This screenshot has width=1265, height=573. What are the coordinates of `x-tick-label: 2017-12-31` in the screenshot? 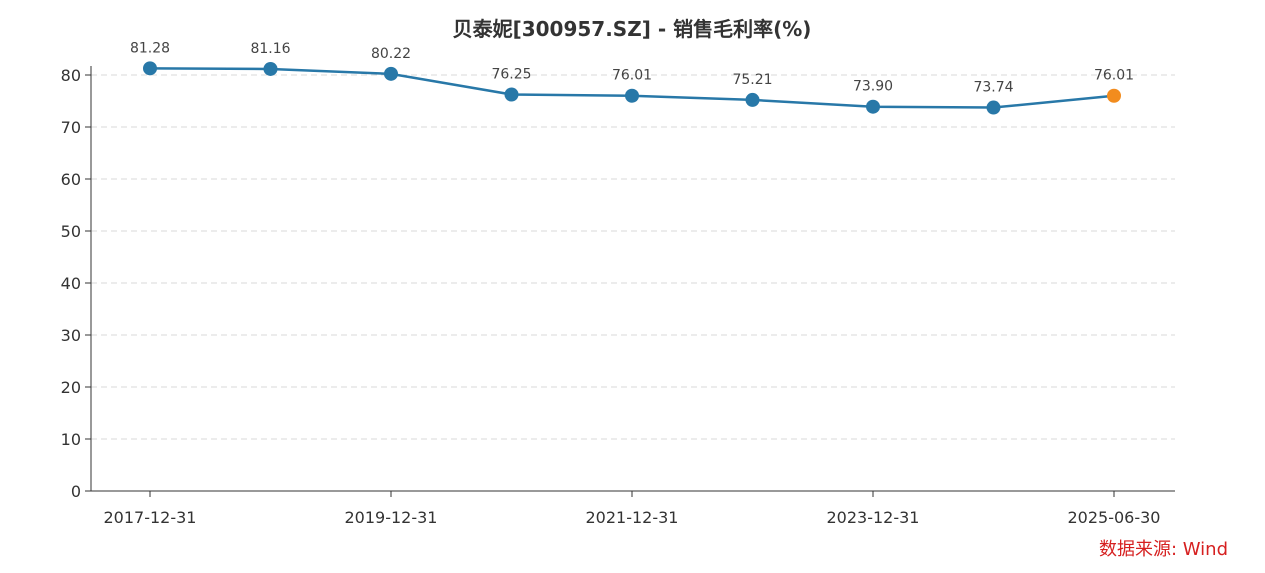 It's located at (150, 517).